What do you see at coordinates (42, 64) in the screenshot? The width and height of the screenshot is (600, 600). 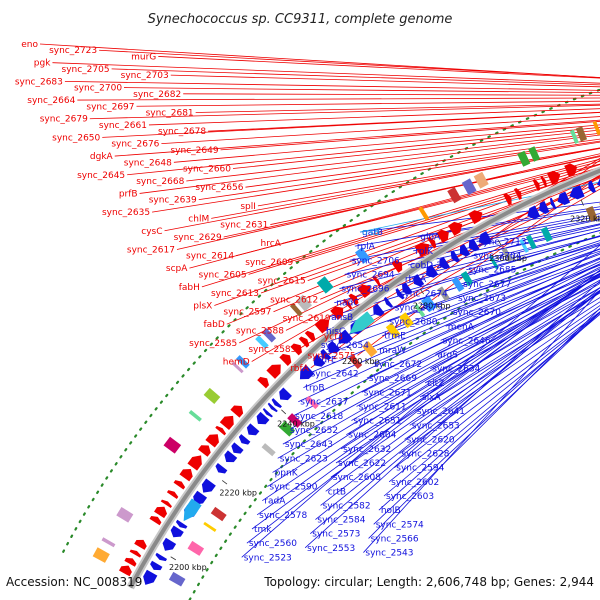 I see `forward-gene-label: pgk` at bounding box center [42, 64].